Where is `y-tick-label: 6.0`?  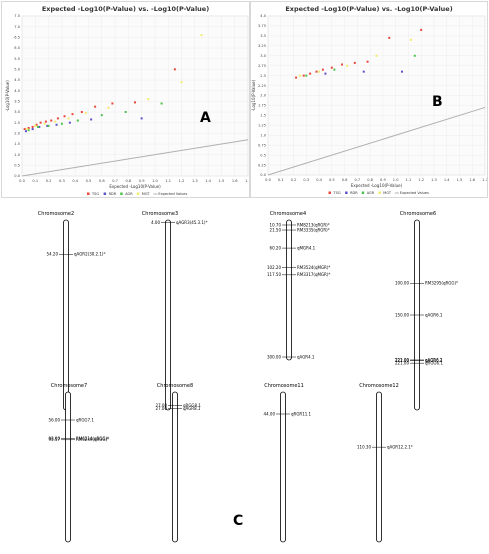
y-tick-label: 6.0 is located at coordinates (17, 48).